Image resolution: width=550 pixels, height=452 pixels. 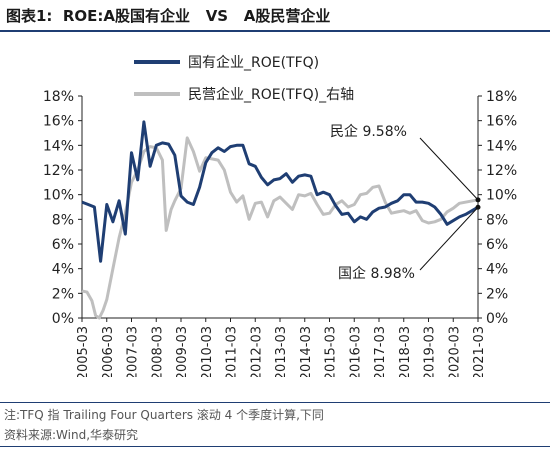 What do you see at coordinates (63, 294) in the screenshot?
I see `y-tick-label-left: 2%` at bounding box center [63, 294].